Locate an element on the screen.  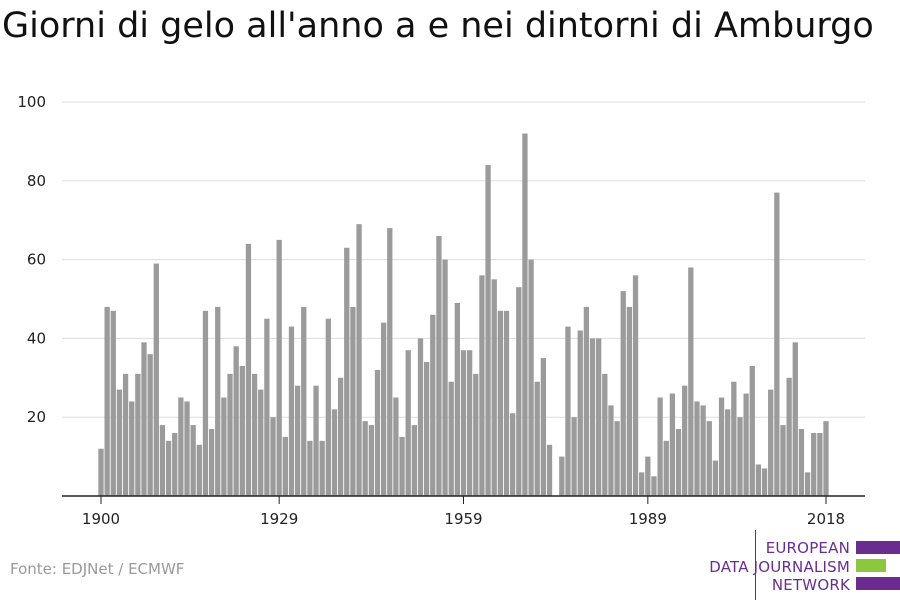
x-tick-label-1929: 1929 is located at coordinates (279, 519).